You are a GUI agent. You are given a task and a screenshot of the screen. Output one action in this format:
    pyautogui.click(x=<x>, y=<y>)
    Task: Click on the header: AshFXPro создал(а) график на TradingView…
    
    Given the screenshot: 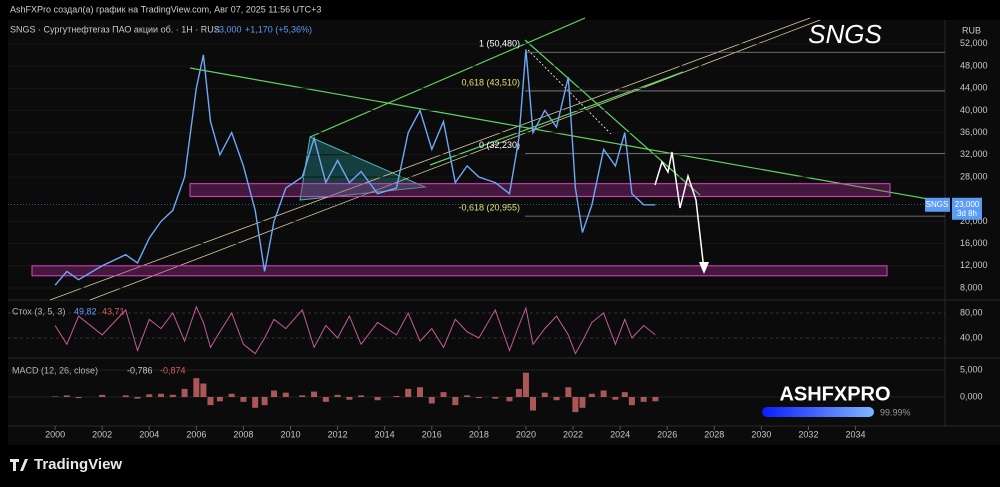 What is the action you would take?
    pyautogui.click(x=165, y=9)
    